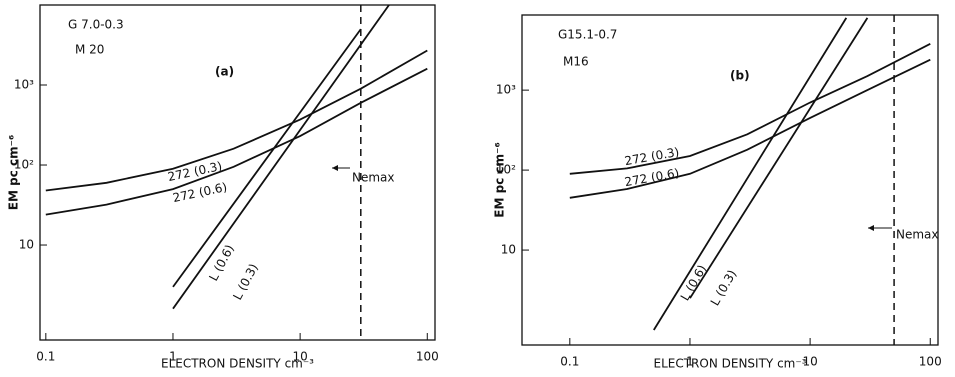 Image resolution: width=955 pixels, height=377 pixels. What do you see at coordinates (96, 25) in the screenshot?
I see `source-name: G 7.0-0.3` at bounding box center [96, 25].